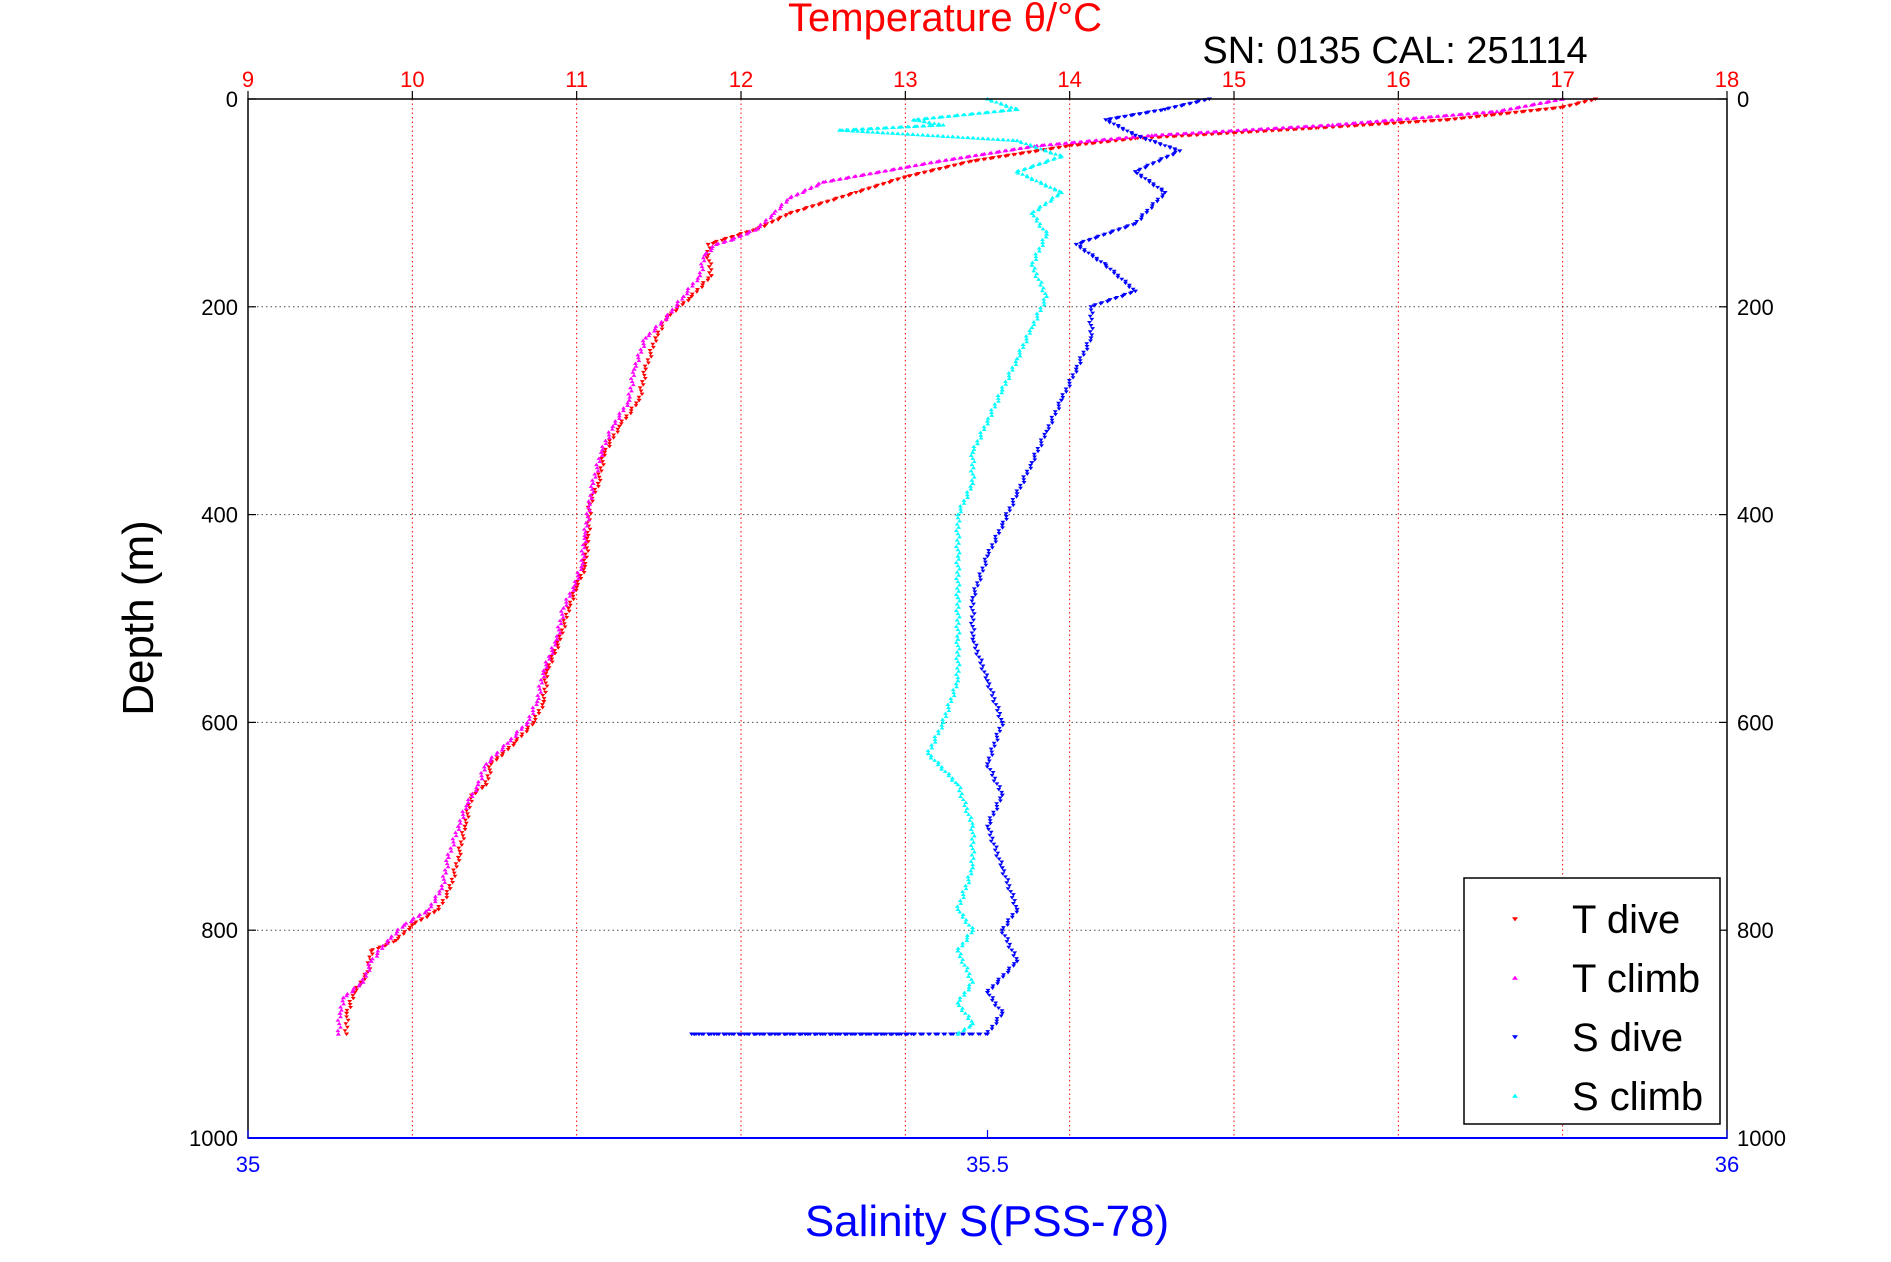  Describe the element at coordinates (1636, 979) in the screenshot. I see `legend-label: T climb` at that location.